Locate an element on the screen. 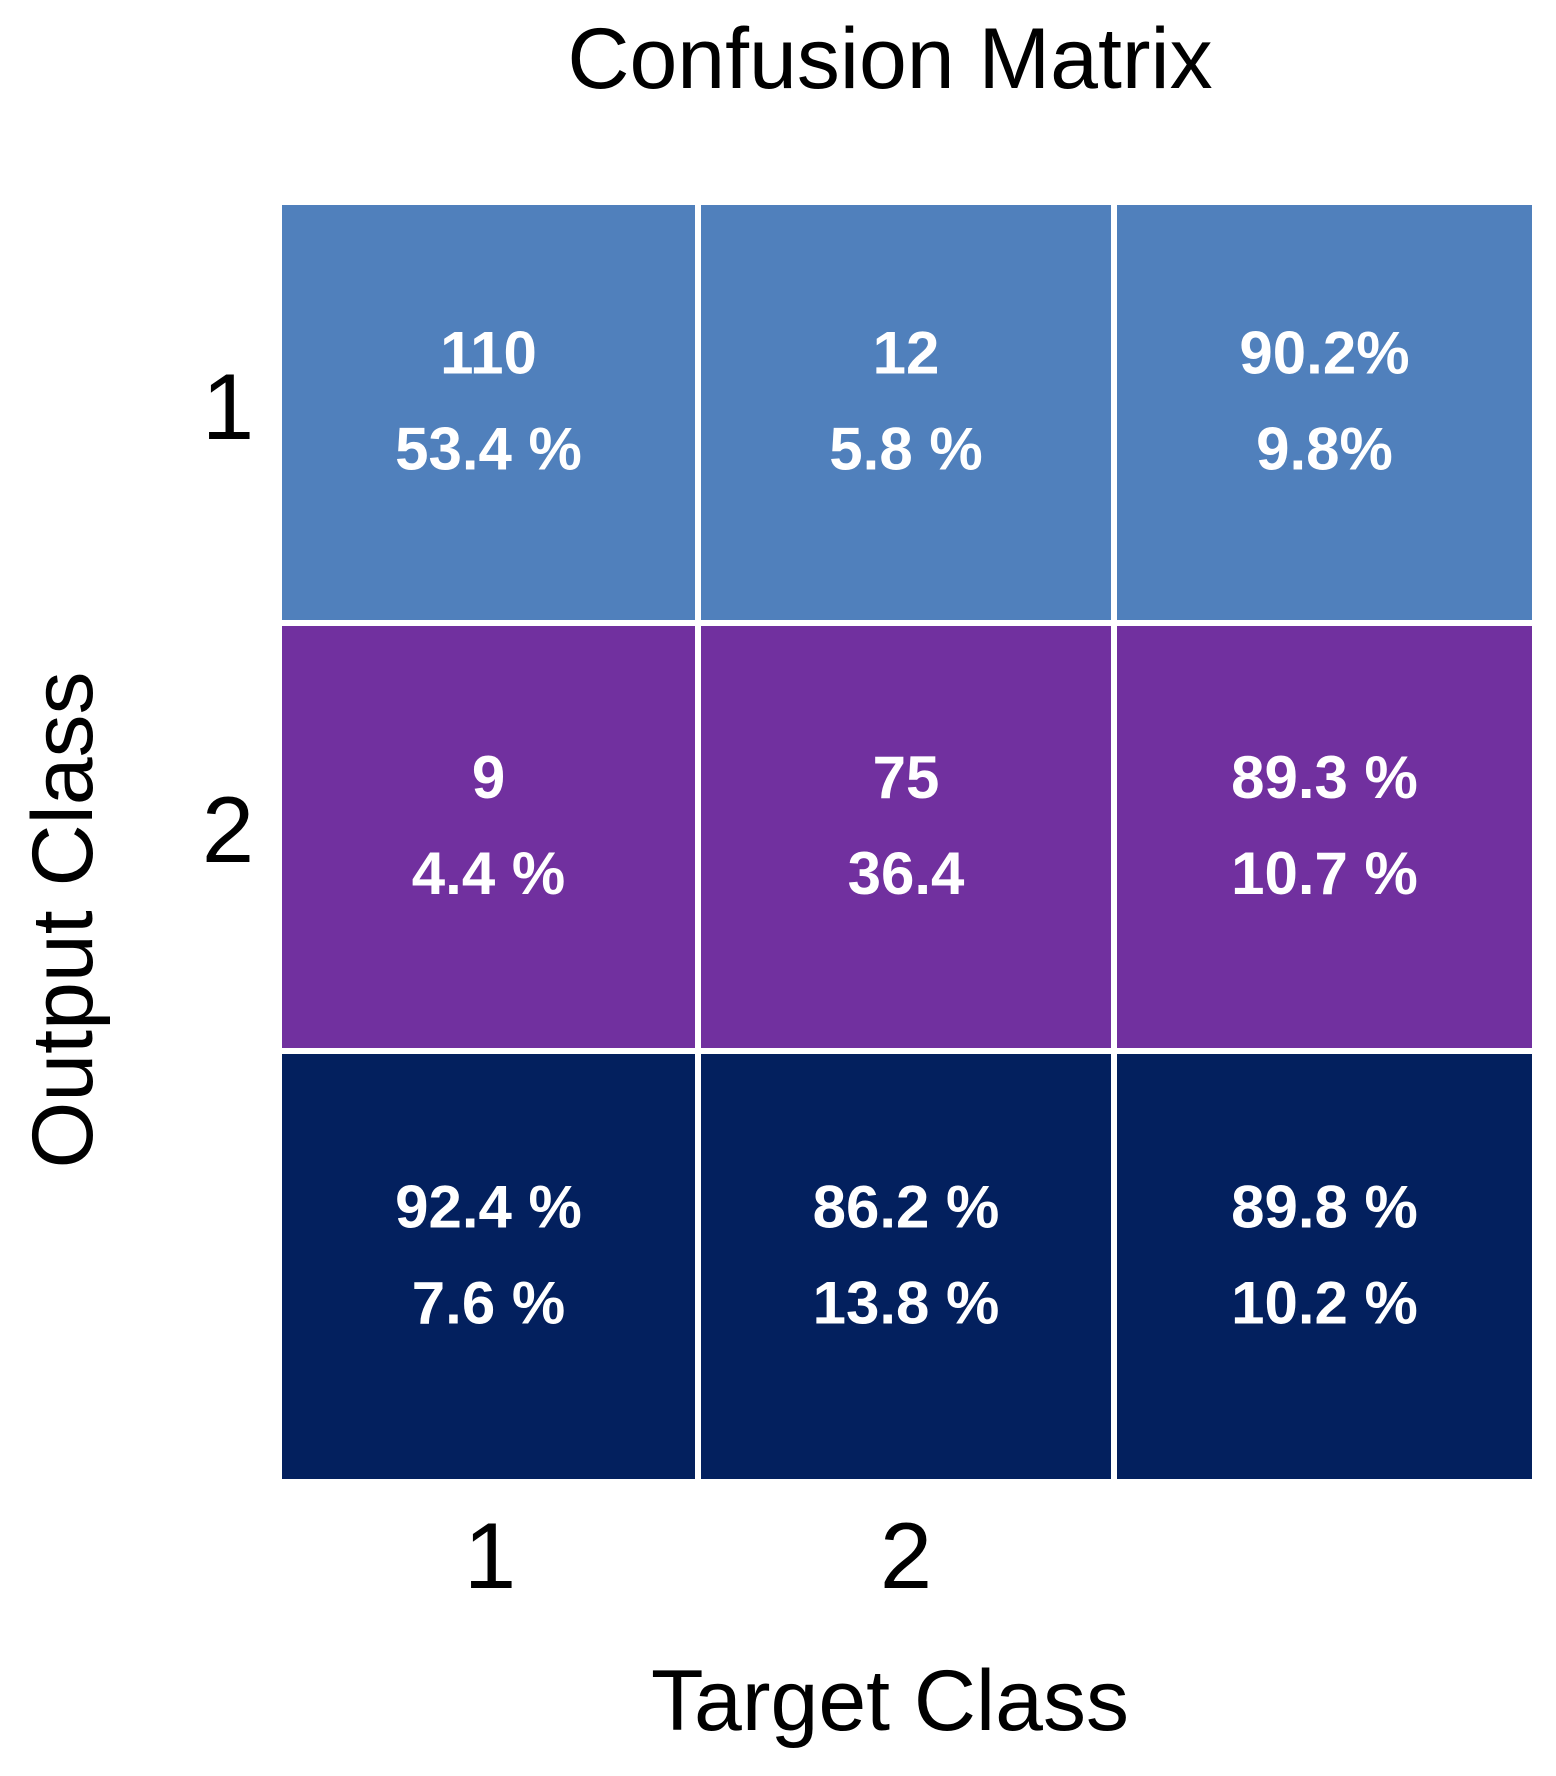 The width and height of the screenshot is (1556, 1776). cell-percent-r2-c3: 10.7 % is located at coordinates (1324, 873).